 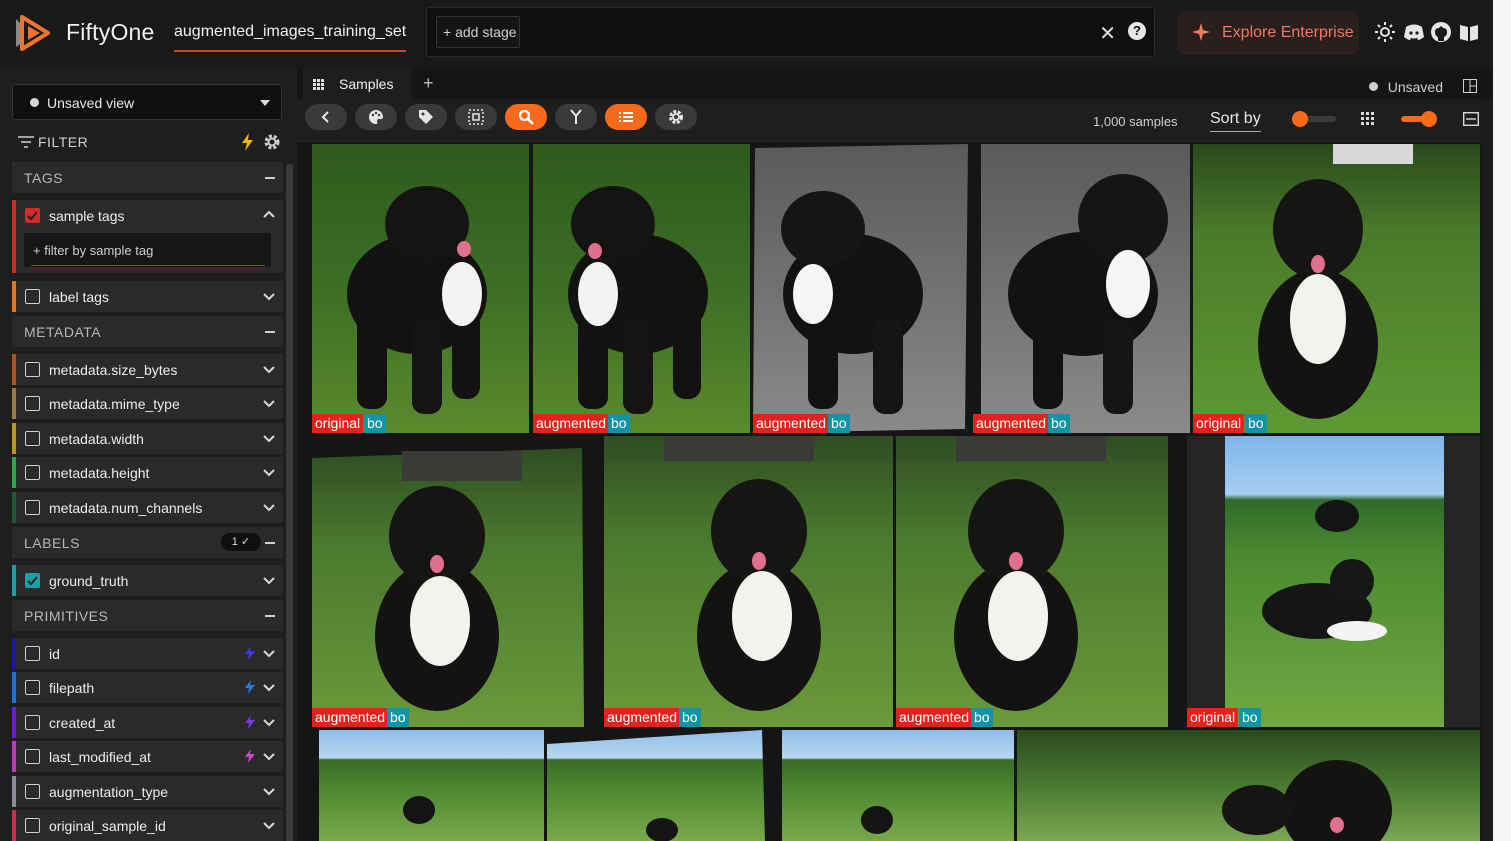 I want to click on similarity-search-button, so click(x=526, y=117).